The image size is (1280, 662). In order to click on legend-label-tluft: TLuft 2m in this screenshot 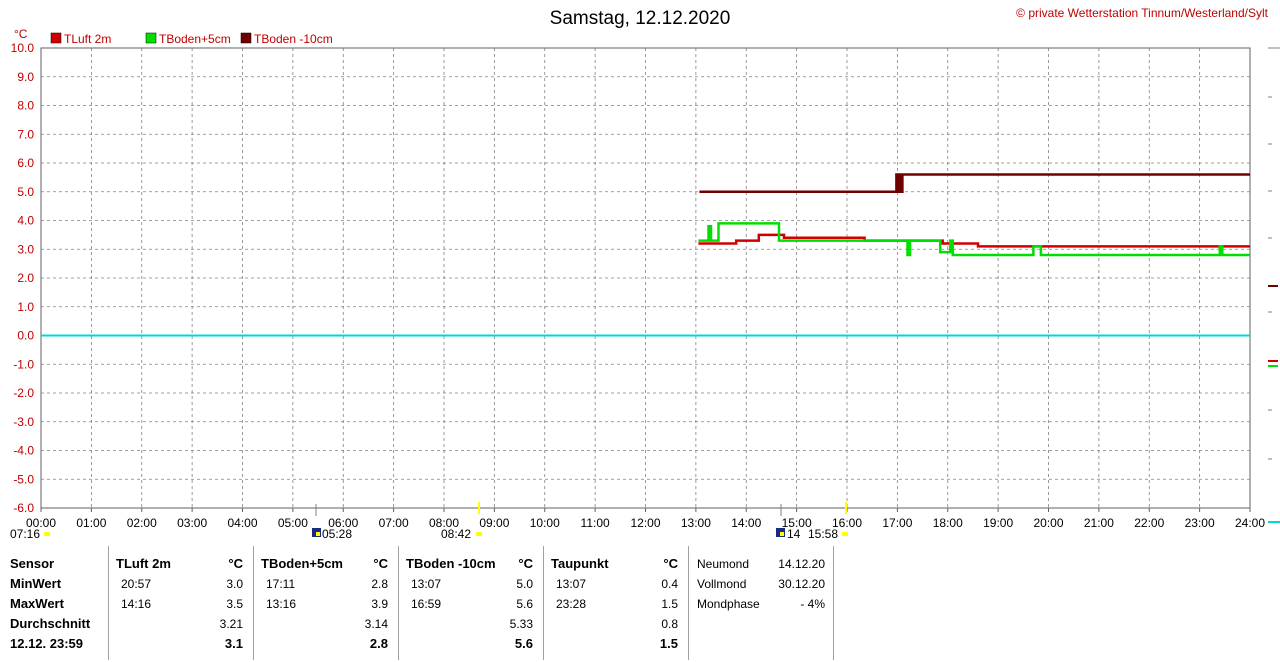, I will do `click(87, 39)`.